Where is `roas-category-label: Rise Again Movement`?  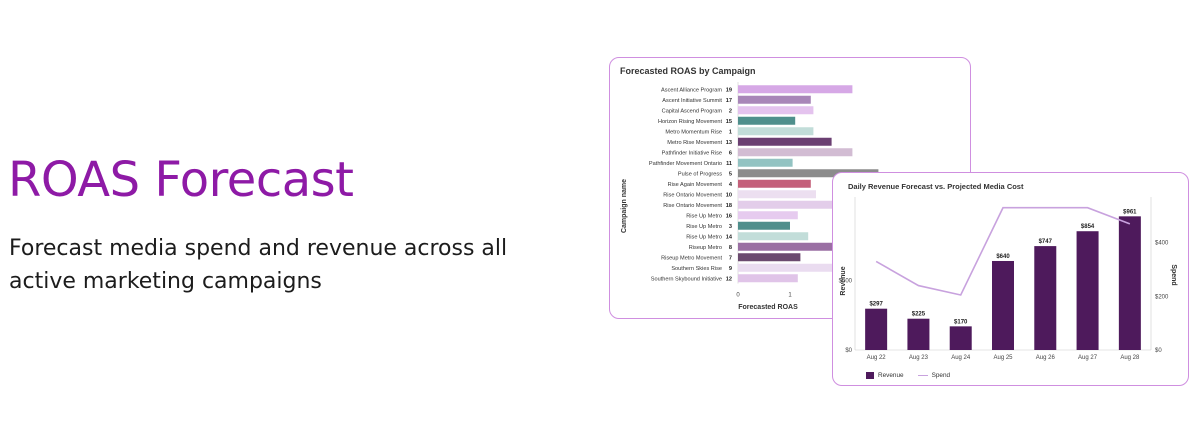
roas-category-label: Rise Again Movement is located at coordinates (695, 185).